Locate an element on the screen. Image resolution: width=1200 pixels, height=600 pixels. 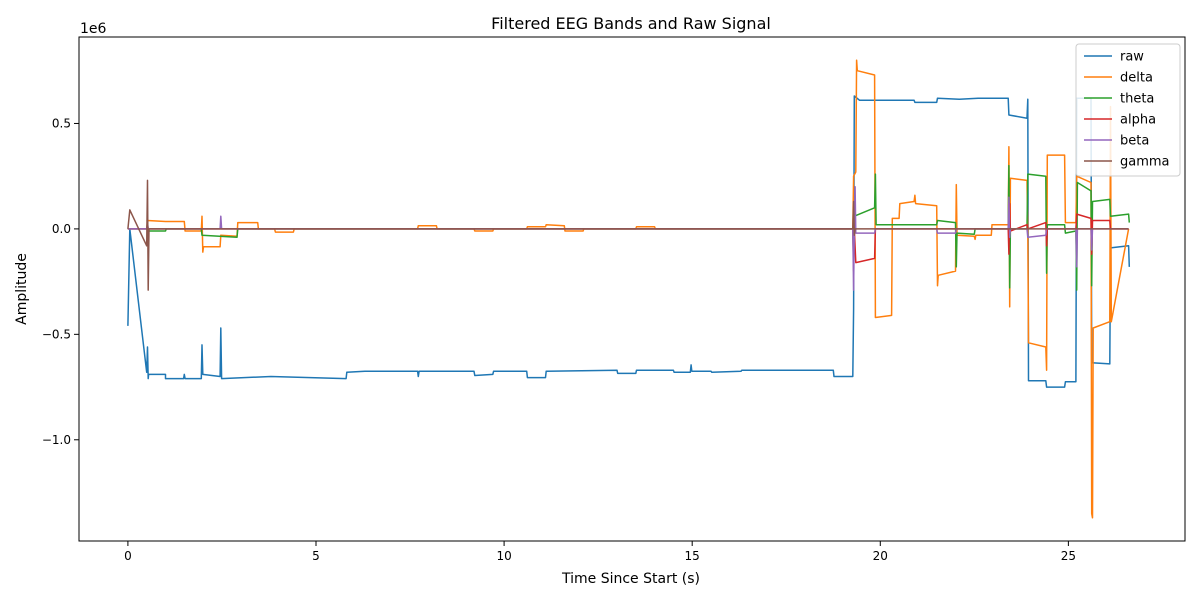
legend-label-beta: beta is located at coordinates (1134, 141).